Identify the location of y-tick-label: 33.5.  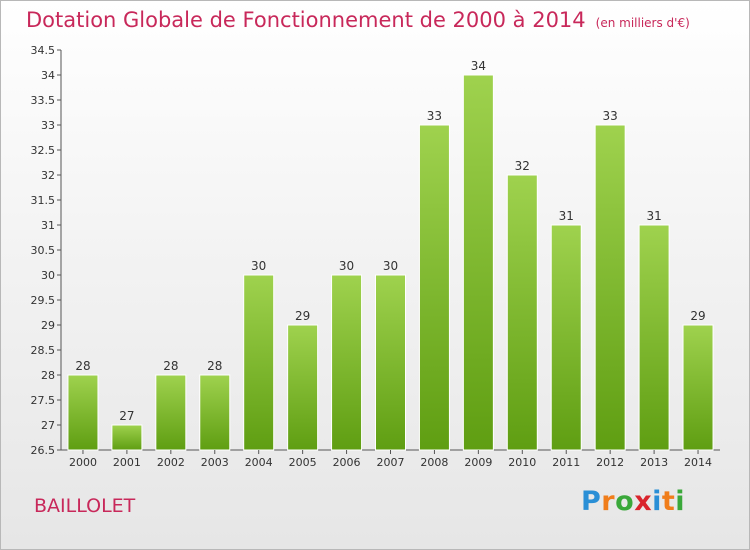
(43, 100).